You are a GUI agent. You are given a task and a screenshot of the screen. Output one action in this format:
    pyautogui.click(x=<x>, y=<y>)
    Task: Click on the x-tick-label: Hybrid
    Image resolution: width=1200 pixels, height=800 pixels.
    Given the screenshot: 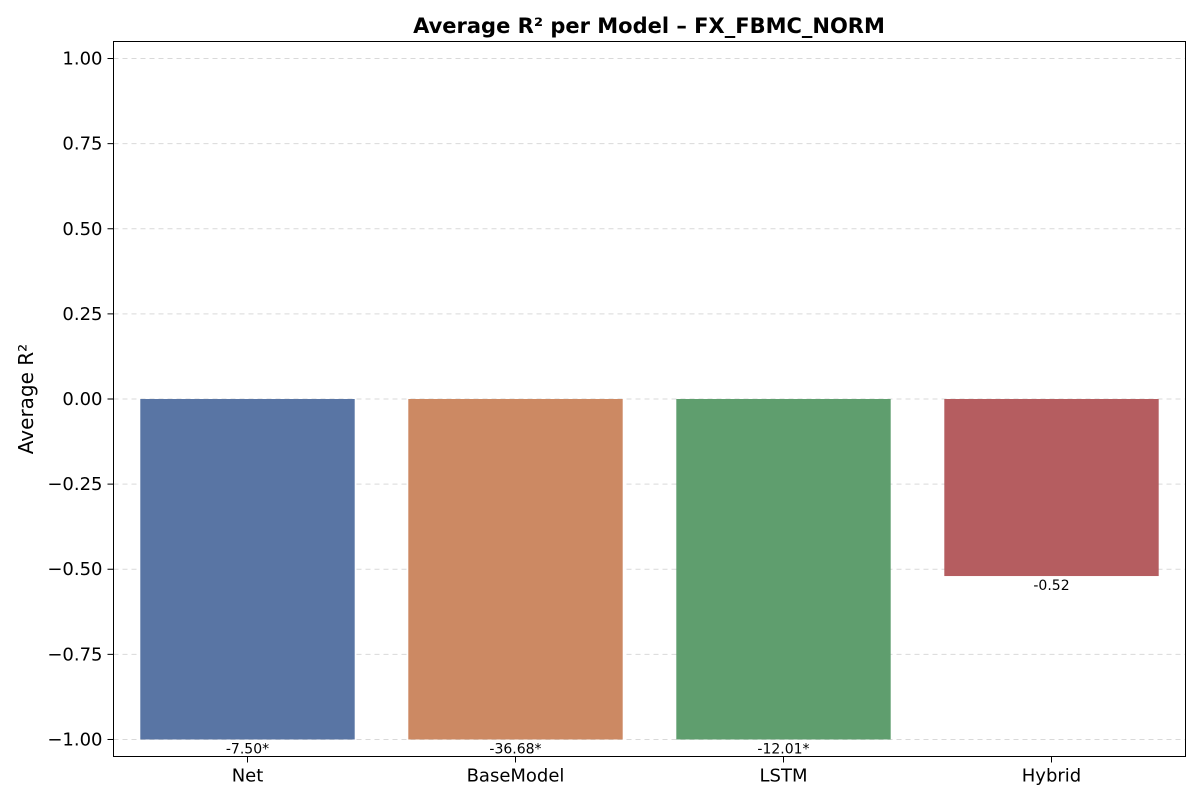 What is the action you would take?
    pyautogui.click(x=1051, y=776)
    